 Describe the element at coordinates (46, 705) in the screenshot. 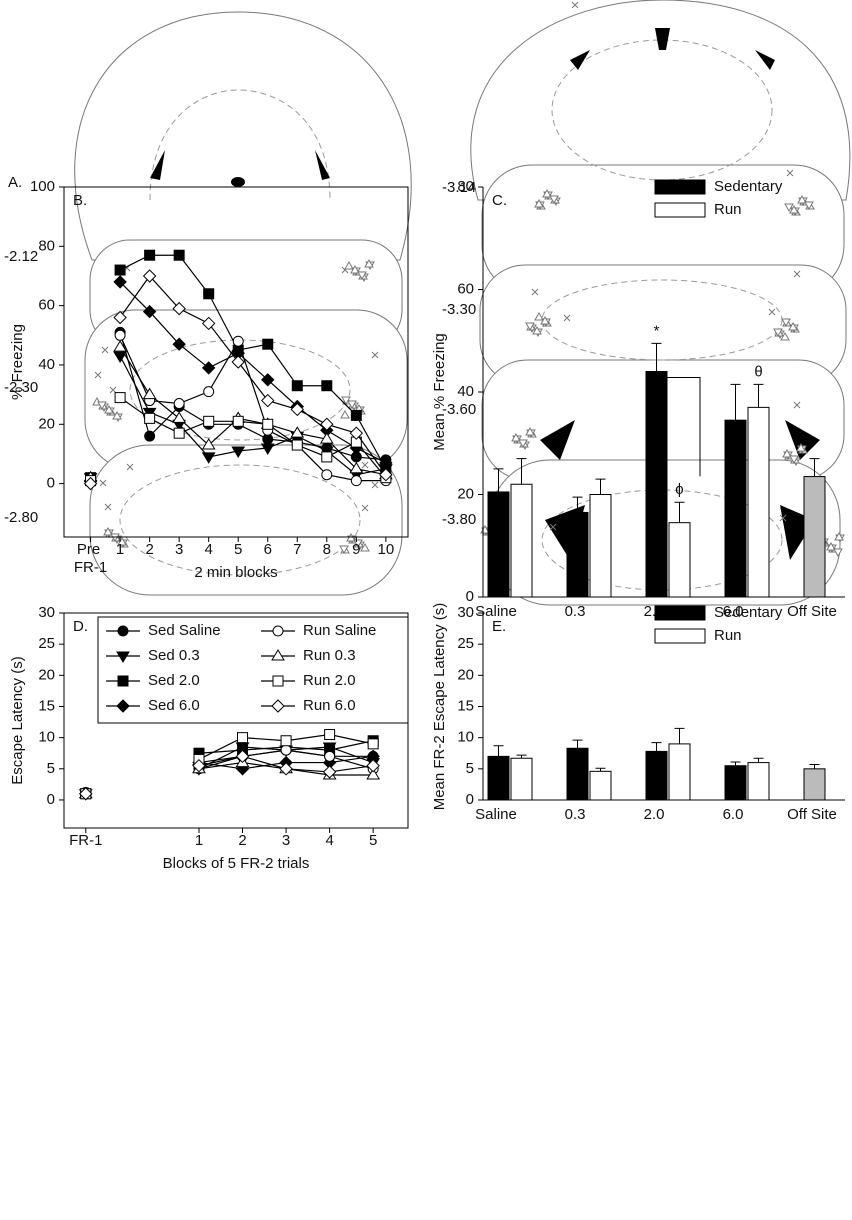

I see `y-tick-label: 15` at that location.